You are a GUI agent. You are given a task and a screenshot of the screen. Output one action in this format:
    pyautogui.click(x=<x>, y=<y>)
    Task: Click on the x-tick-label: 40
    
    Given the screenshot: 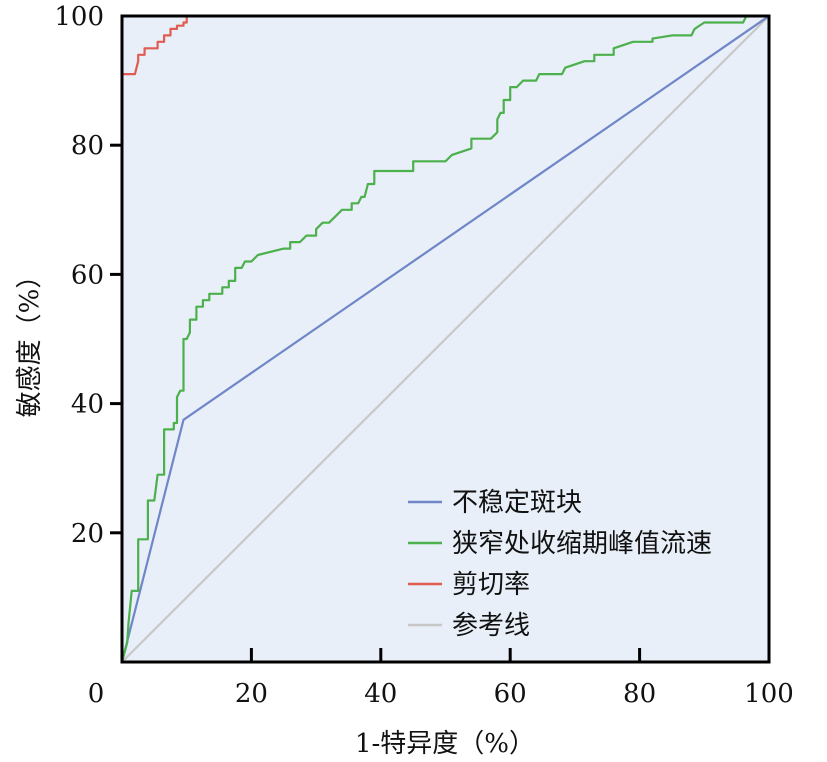 What is the action you would take?
    pyautogui.click(x=380, y=694)
    